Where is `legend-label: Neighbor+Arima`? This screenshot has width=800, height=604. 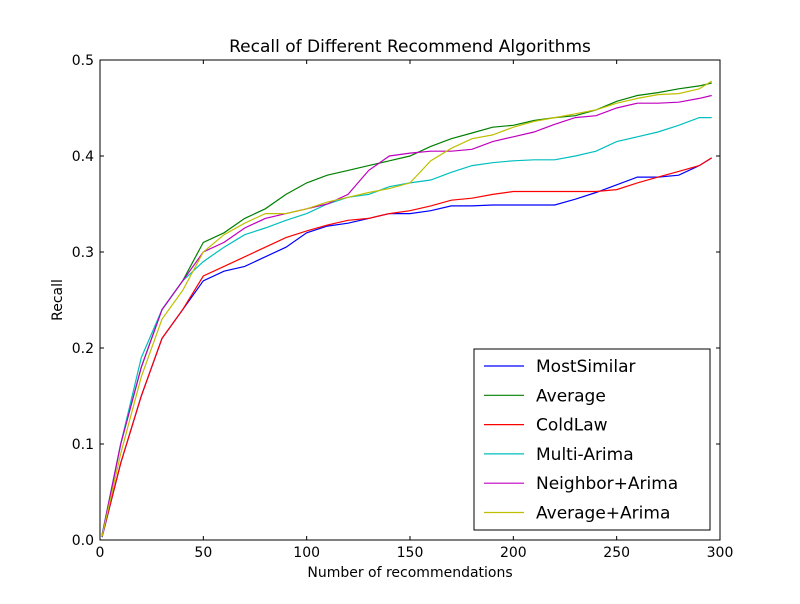
legend-label: Neighbor+Arima is located at coordinates (607, 484).